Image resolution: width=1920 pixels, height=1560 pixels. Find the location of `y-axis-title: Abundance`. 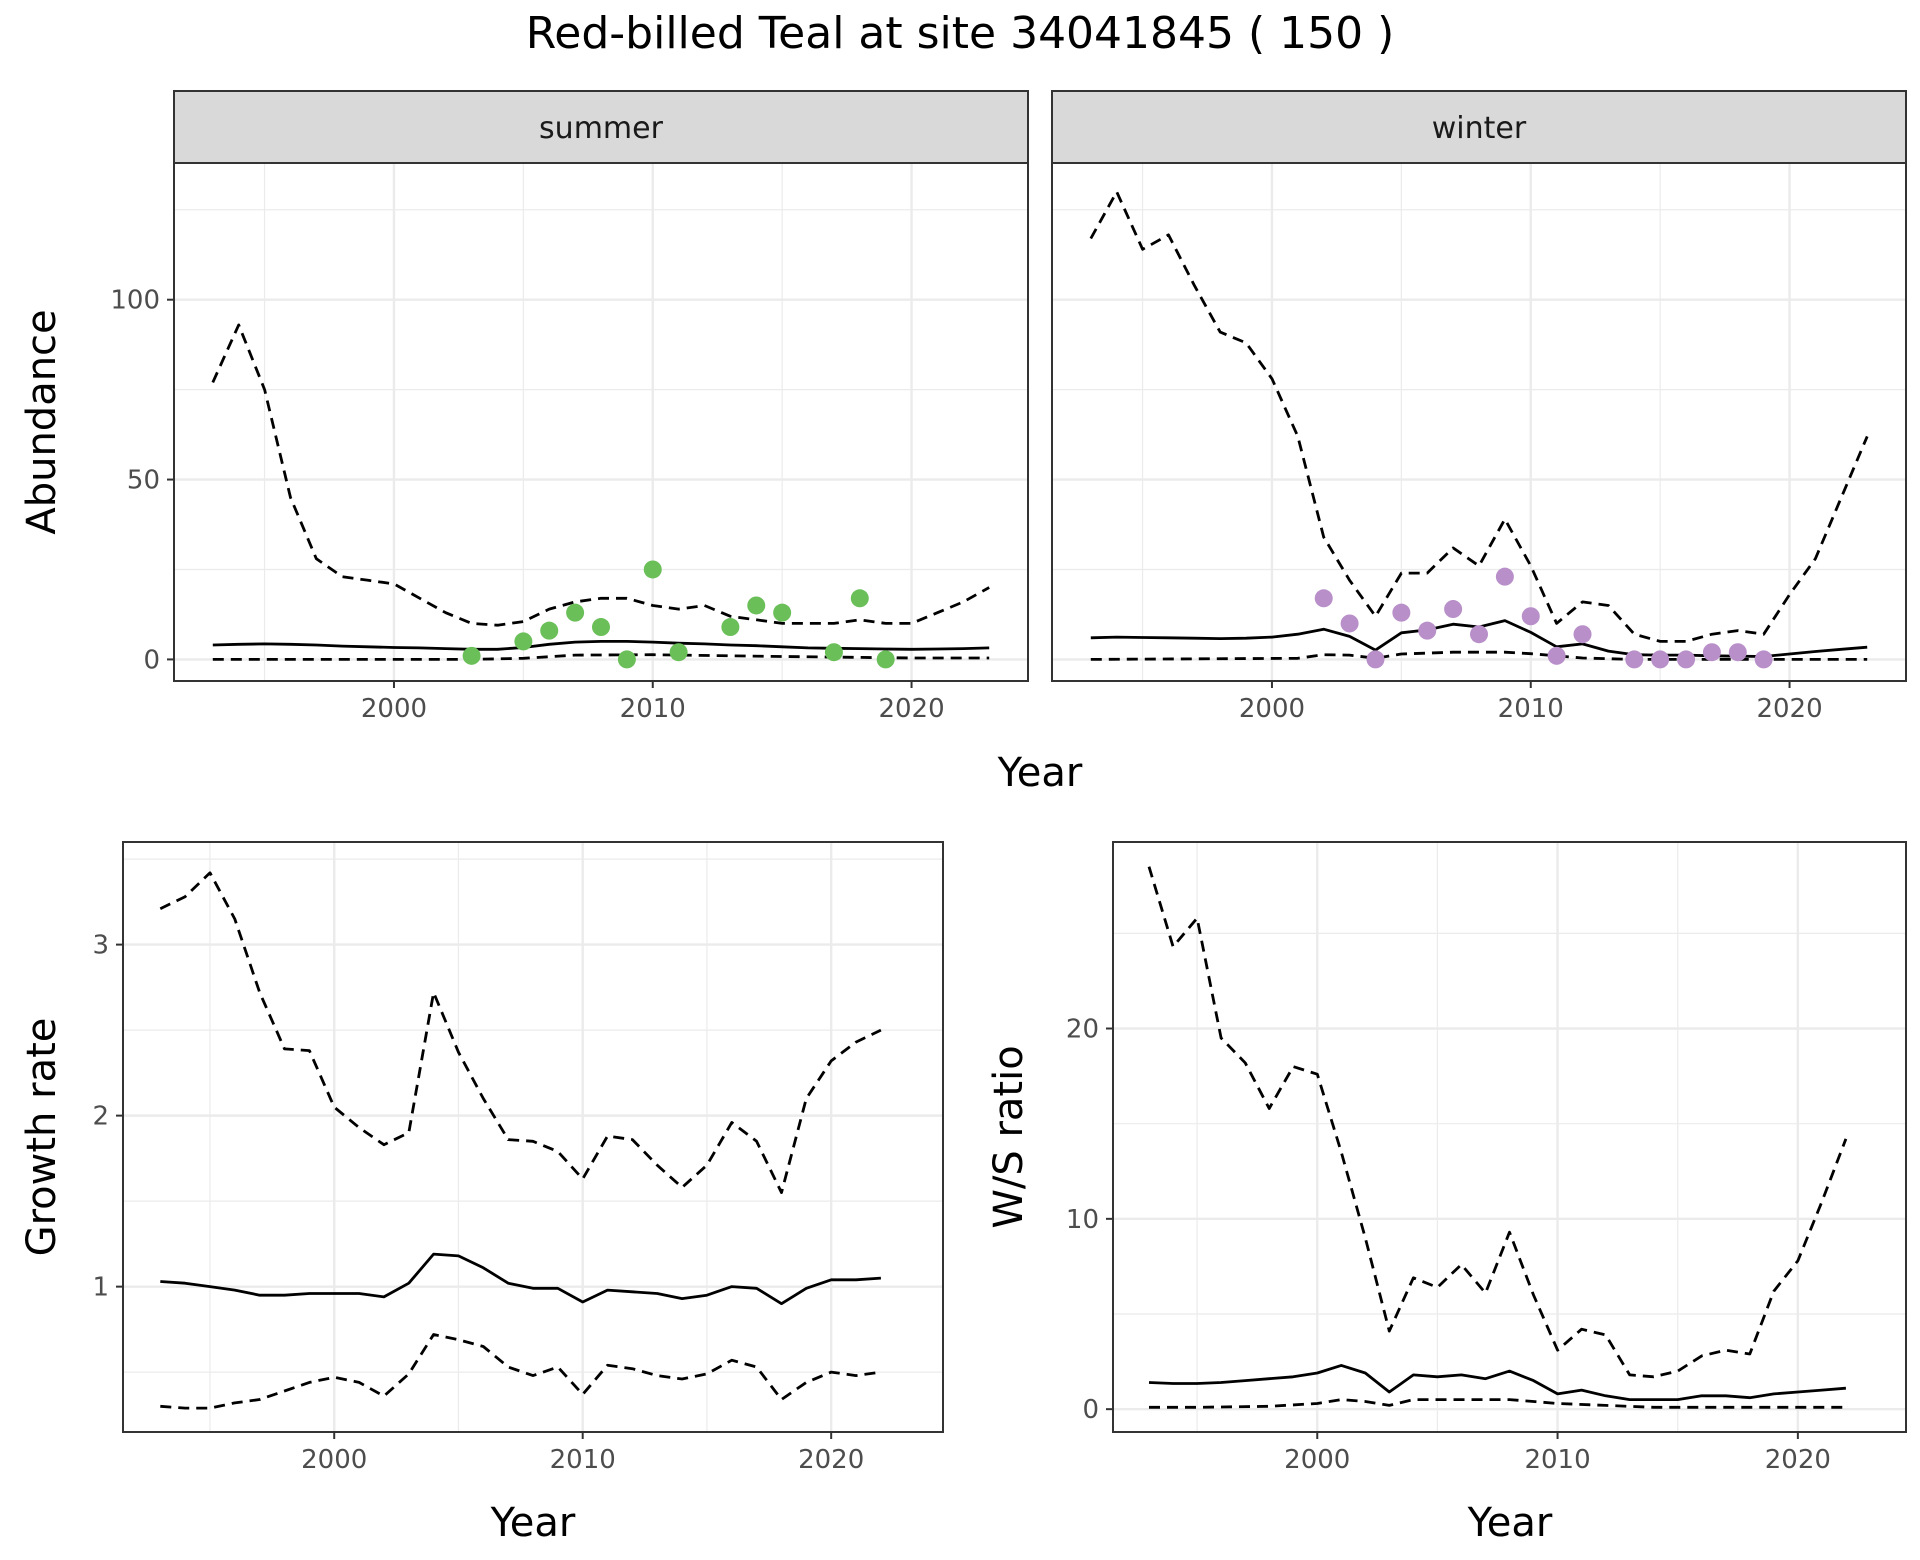

y-axis-title: Abundance is located at coordinates (42, 421).